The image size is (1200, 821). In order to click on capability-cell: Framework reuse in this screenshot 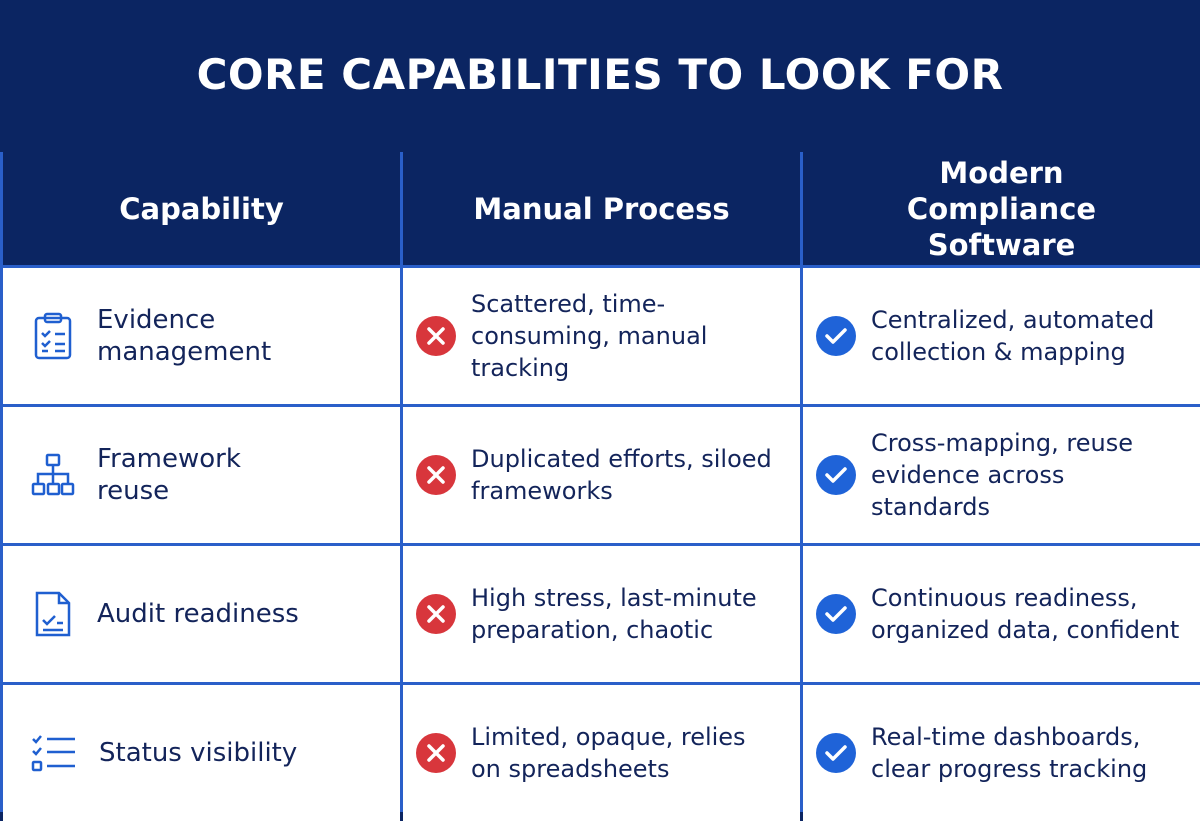, I will do `click(201, 475)`.